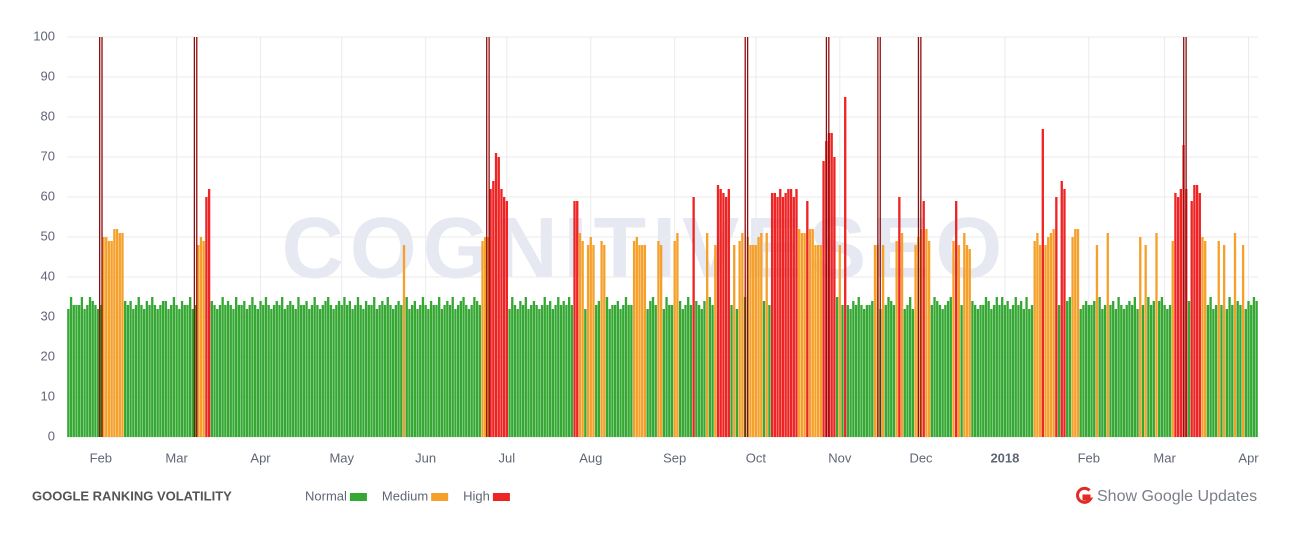  What do you see at coordinates (919, 237) in the screenshot?
I see `google-update-marker` at bounding box center [919, 237].